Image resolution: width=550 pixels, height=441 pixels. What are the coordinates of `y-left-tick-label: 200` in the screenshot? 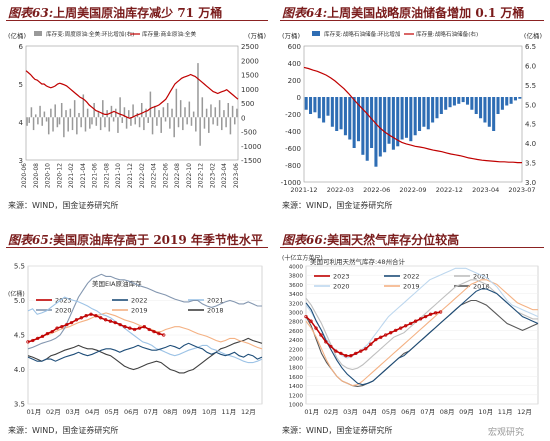 It's located at (294, 81).